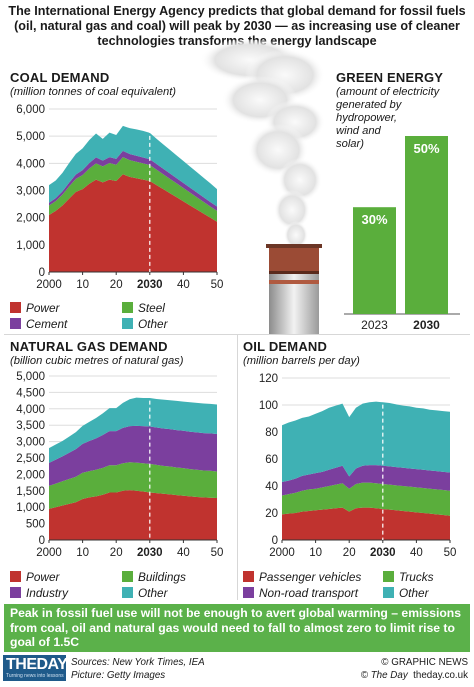 Image resolution: width=474 pixels, height=687 pixels. Describe the element at coordinates (35, 668) in the screenshot. I see `the-day-logo-icon: THEDAY Turning news into lessons` at that location.